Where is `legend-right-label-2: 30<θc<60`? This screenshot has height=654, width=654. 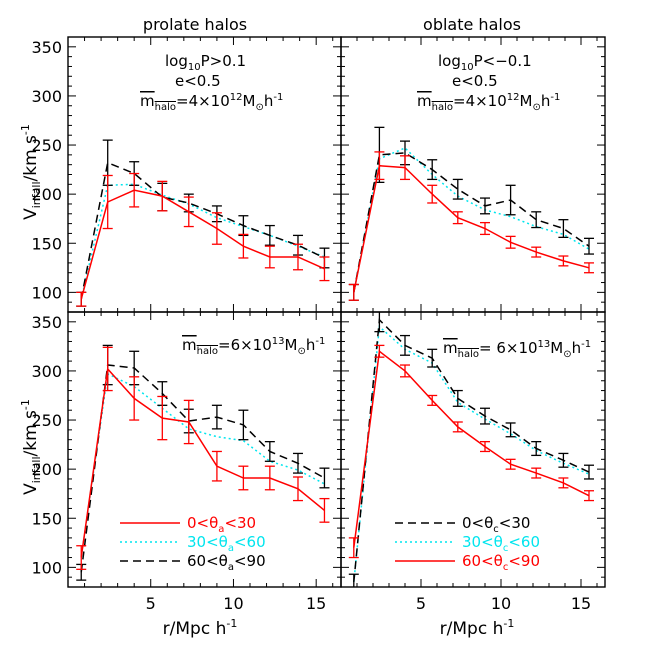 legend-right-label-2: 30<θc<60 is located at coordinates (501, 543).